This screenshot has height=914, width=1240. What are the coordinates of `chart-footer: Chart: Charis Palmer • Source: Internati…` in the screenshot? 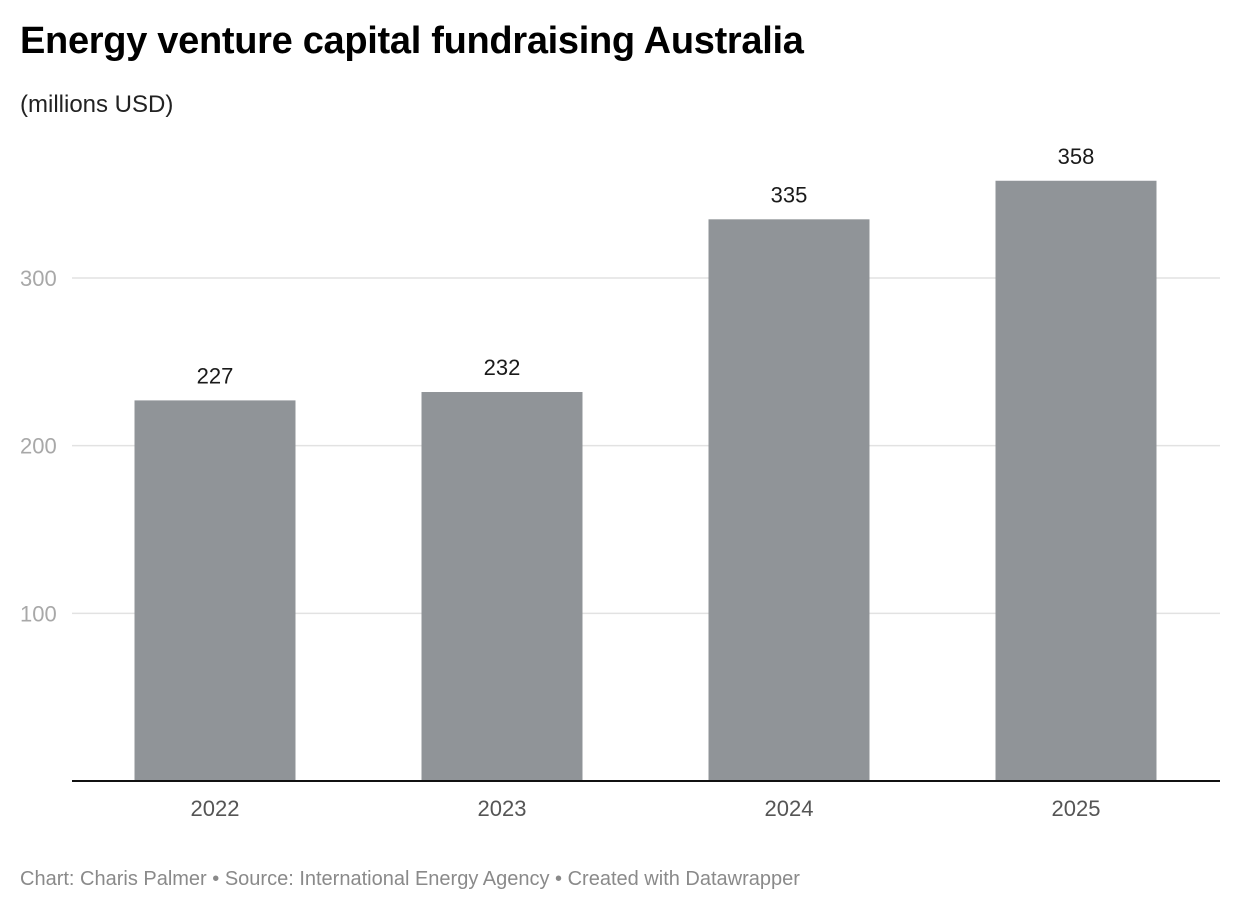 It's located at (410, 879).